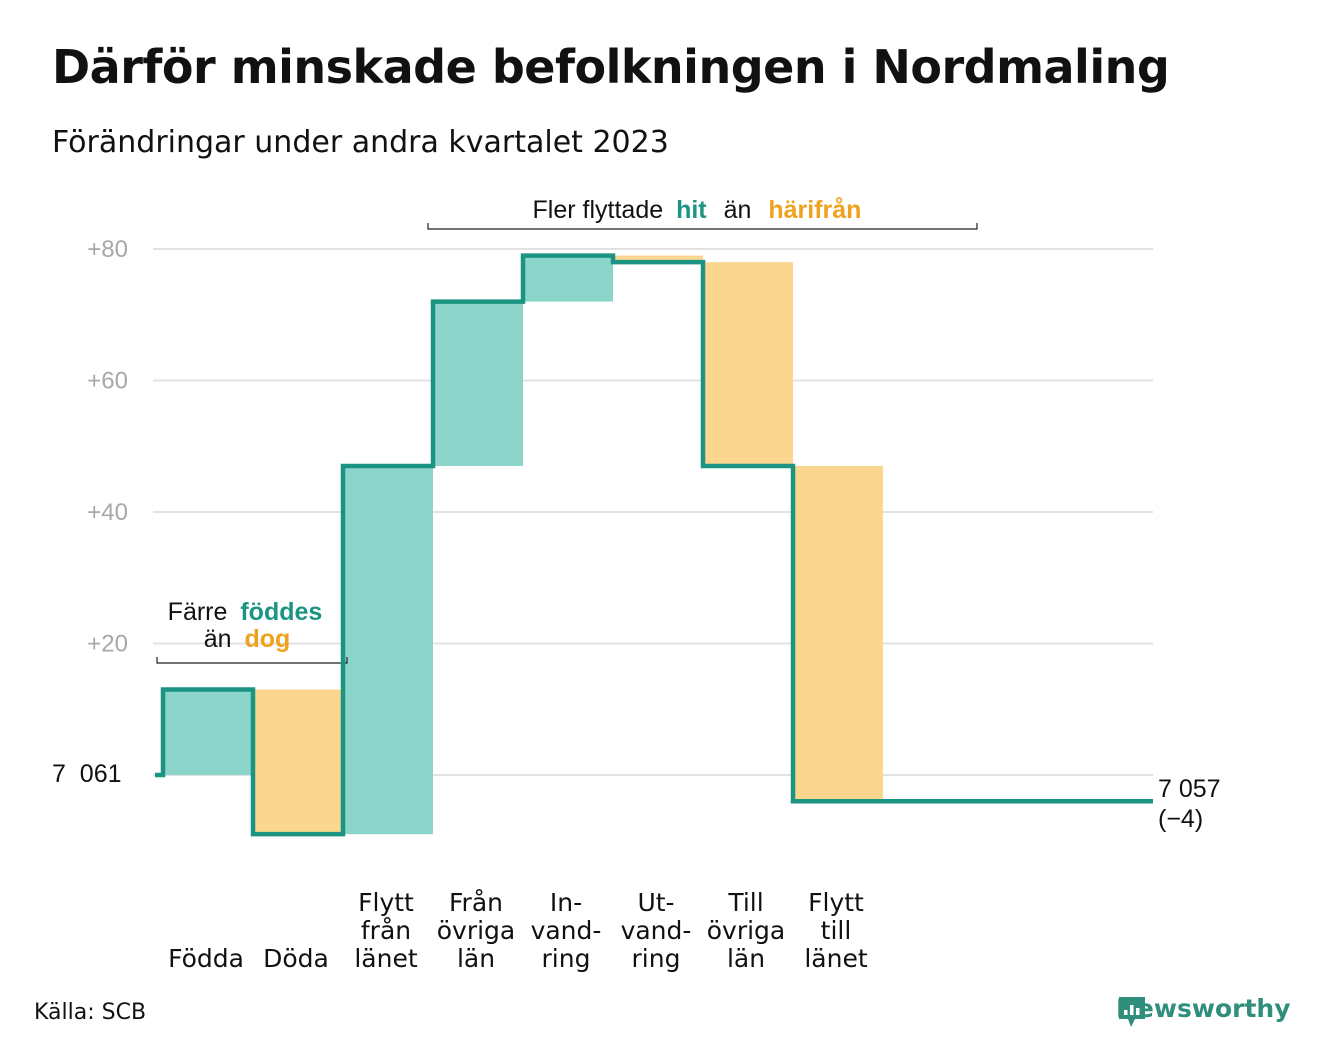  What do you see at coordinates (296, 958) in the screenshot?
I see `category-label: Döda` at bounding box center [296, 958].